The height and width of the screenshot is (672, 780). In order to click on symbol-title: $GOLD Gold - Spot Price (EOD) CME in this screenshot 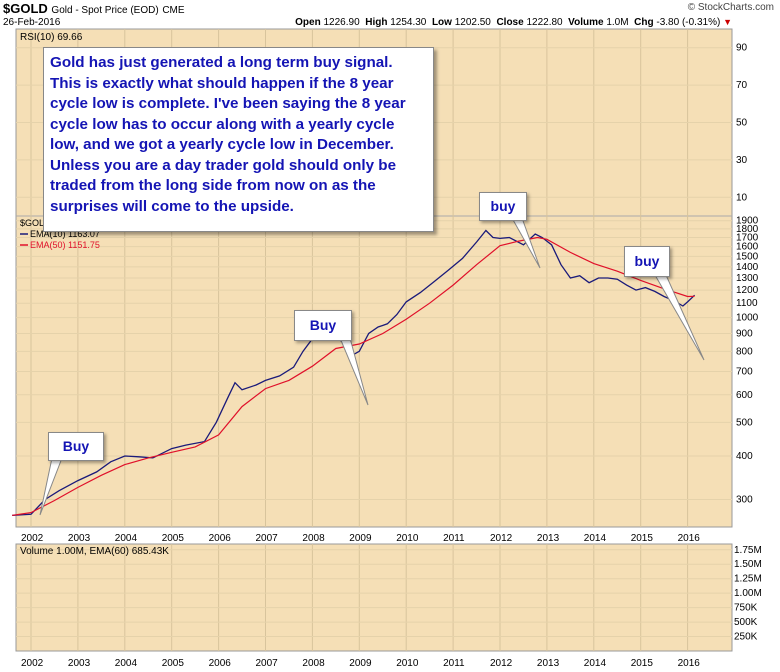, I will do `click(94, 8)`.